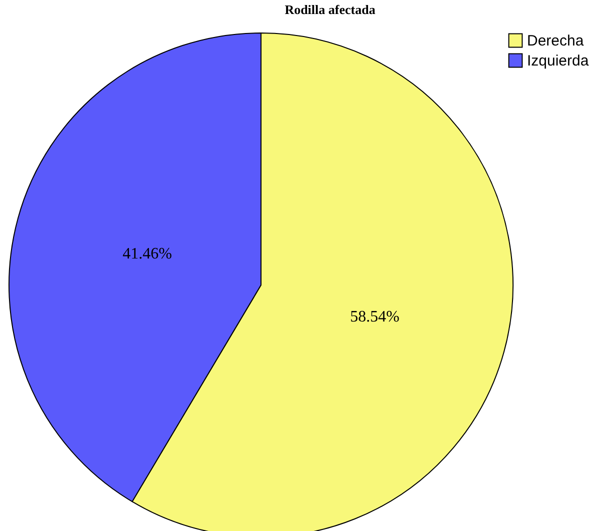 The height and width of the screenshot is (531, 604). What do you see at coordinates (555, 41) in the screenshot?
I see `legend-label: Derecha` at bounding box center [555, 41].